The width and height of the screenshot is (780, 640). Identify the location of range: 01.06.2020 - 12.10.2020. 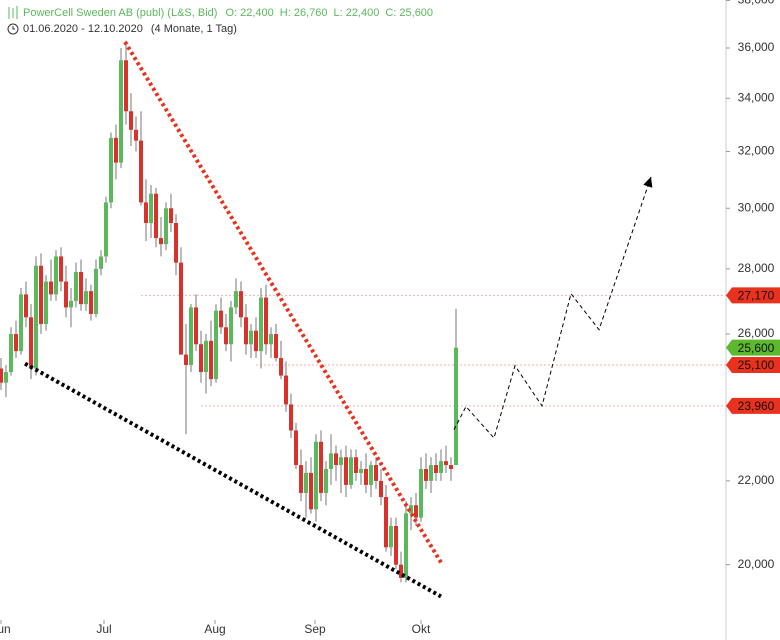
(83, 29).